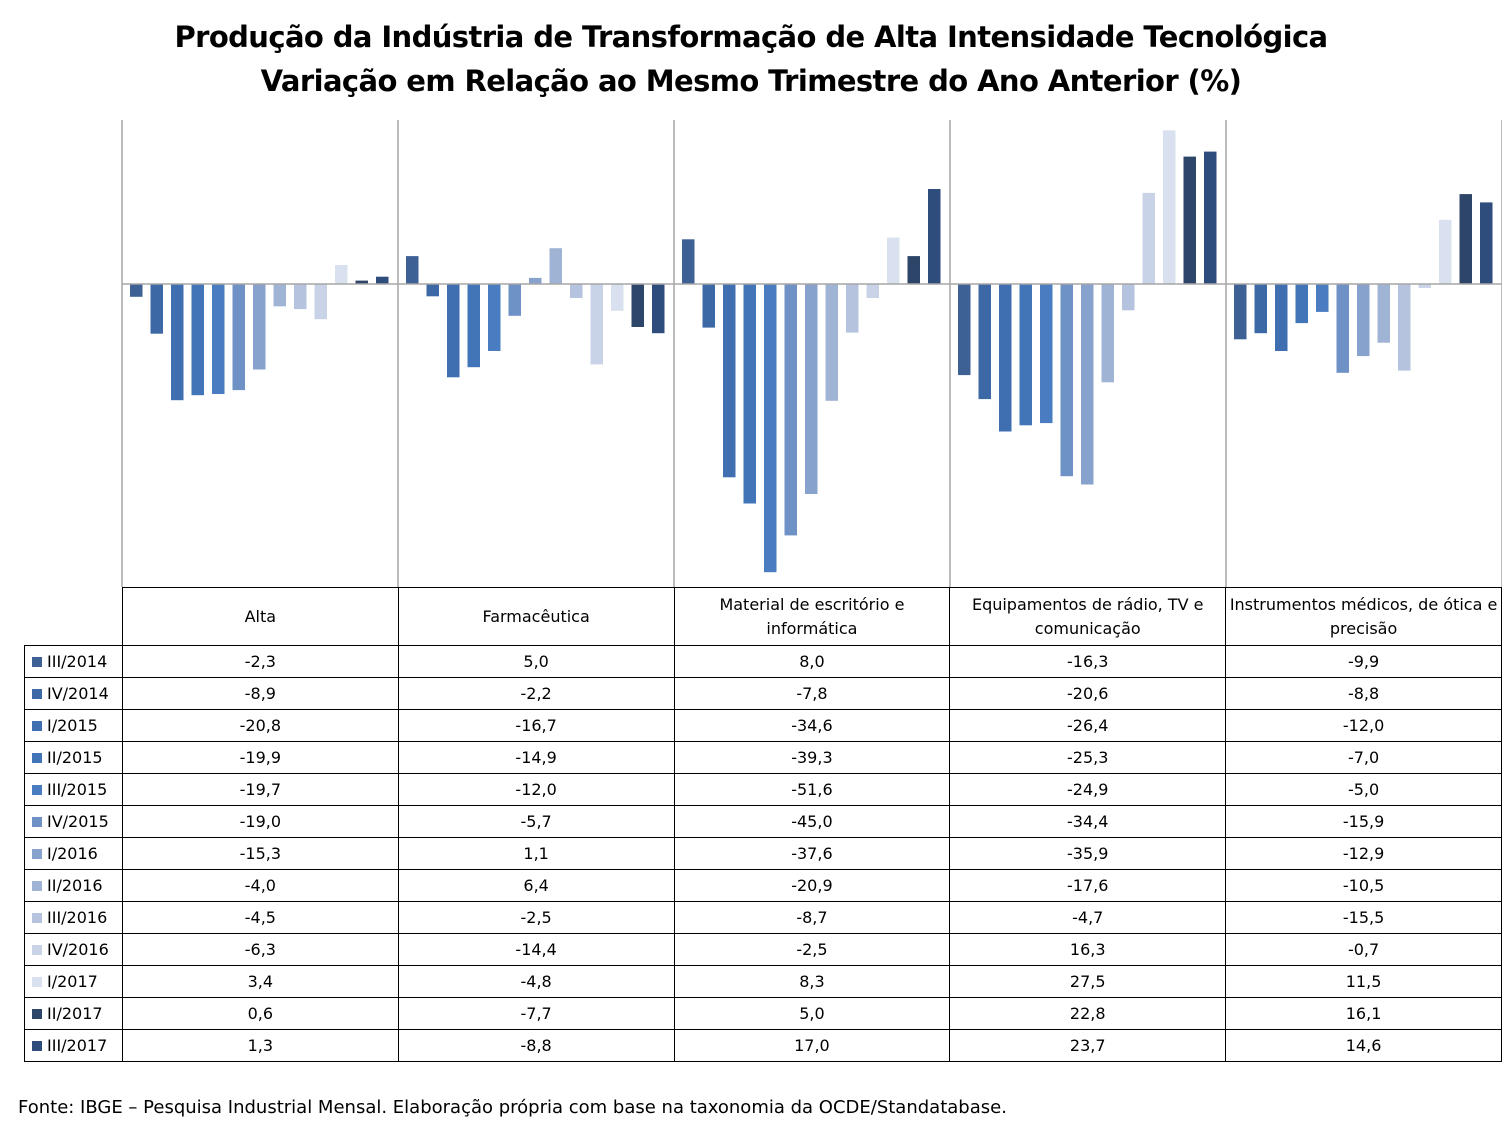  I want to click on data-label: 3,4, so click(260, 981).